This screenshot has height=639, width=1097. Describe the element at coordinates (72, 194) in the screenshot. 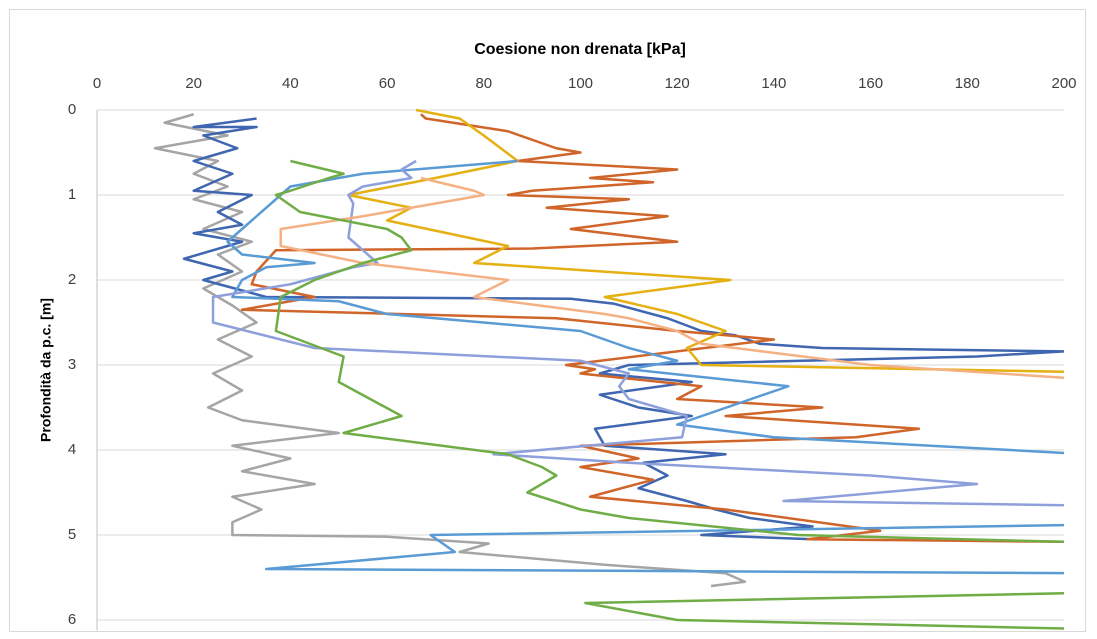

I see `y-tick-label: 1` at that location.